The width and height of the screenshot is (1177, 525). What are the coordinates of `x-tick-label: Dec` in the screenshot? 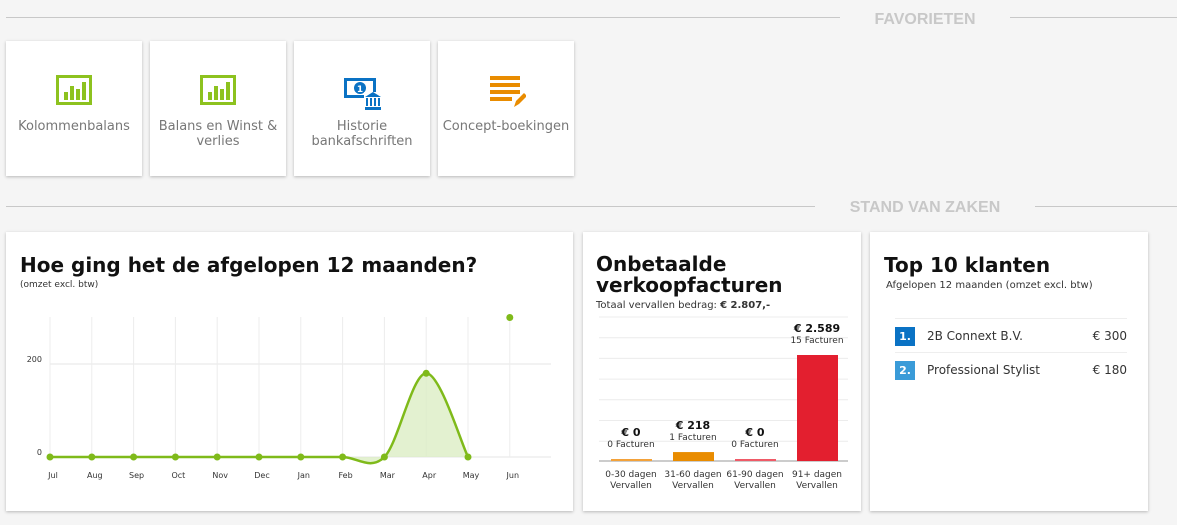 It's located at (261, 475).